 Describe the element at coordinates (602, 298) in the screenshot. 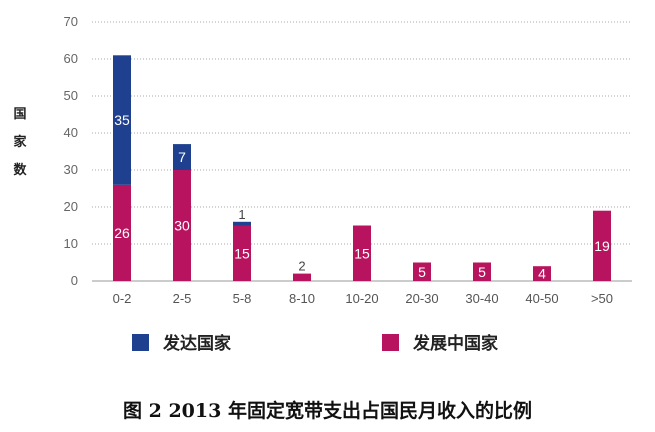

I see `x-category-label: >50` at that location.